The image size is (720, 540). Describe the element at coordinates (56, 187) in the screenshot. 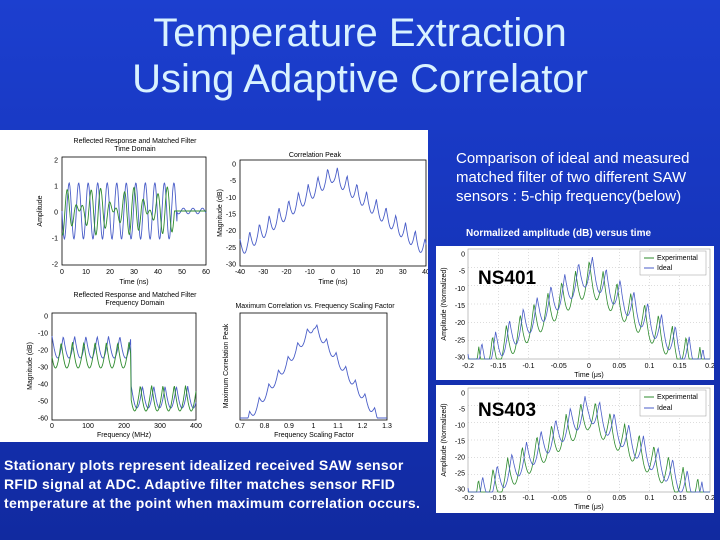

I see `plot1-ytick: 1` at that location.